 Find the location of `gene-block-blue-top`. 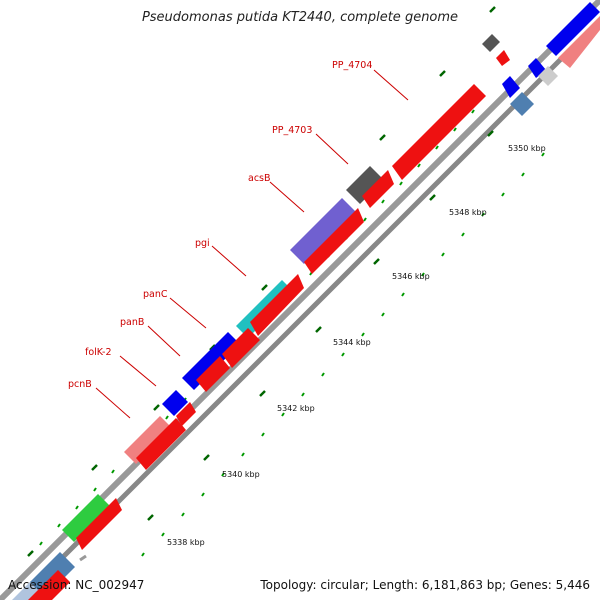

gene-block-blue-top is located at coordinates (573, 29).